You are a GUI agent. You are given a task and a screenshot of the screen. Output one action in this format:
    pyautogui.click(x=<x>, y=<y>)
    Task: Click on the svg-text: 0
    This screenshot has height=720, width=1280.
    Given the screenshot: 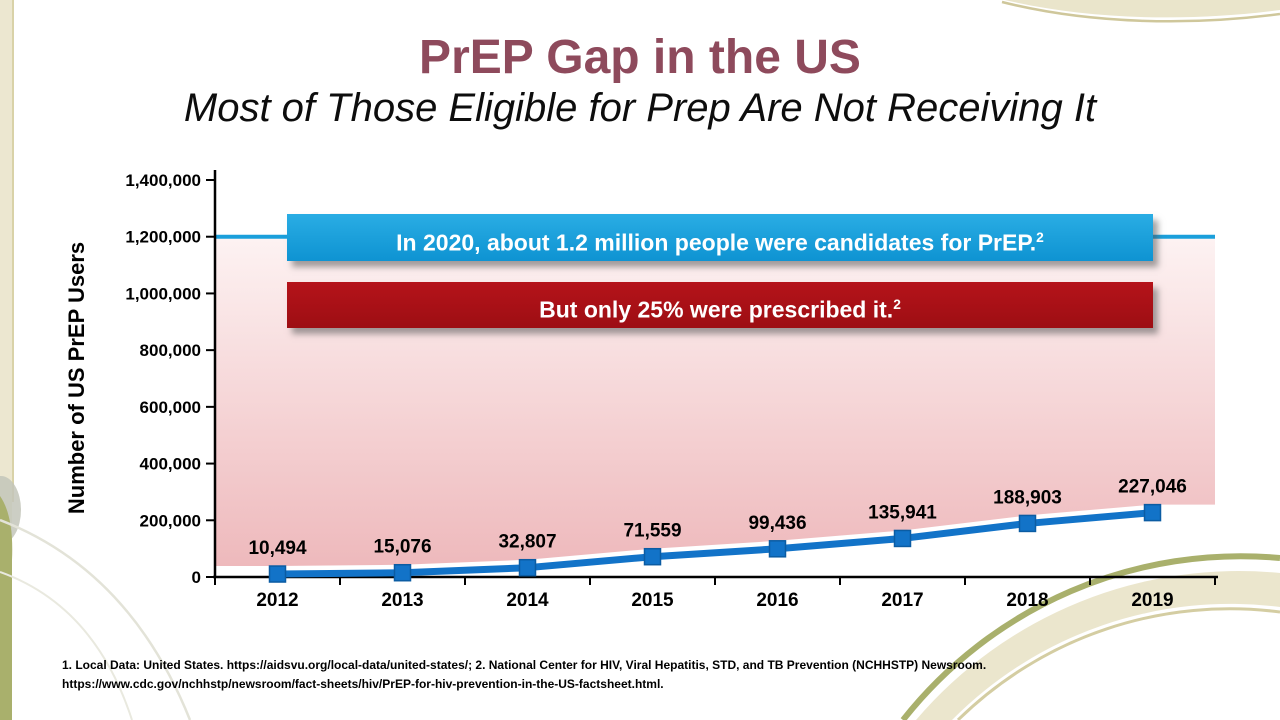 What is the action you would take?
    pyautogui.click(x=196, y=577)
    